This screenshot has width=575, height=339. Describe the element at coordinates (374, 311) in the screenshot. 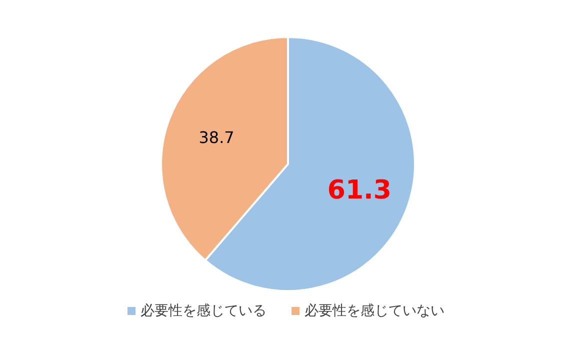

I see `legend-label: 必要性を感じていない` at that location.